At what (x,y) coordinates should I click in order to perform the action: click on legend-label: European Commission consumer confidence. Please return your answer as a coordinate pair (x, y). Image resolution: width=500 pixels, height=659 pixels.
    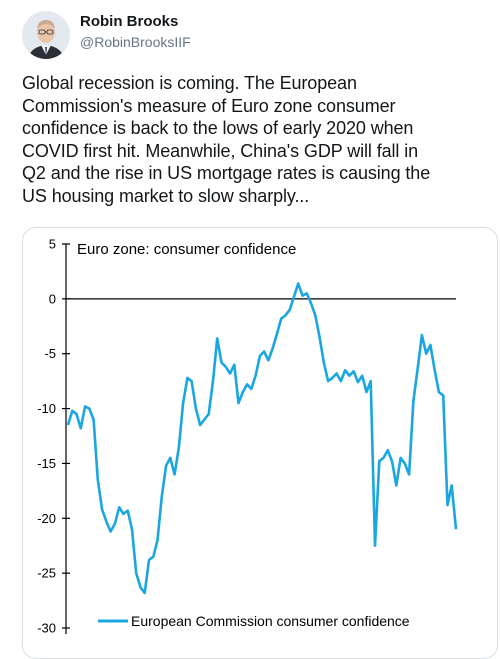
    Looking at the image, I should click on (270, 621).